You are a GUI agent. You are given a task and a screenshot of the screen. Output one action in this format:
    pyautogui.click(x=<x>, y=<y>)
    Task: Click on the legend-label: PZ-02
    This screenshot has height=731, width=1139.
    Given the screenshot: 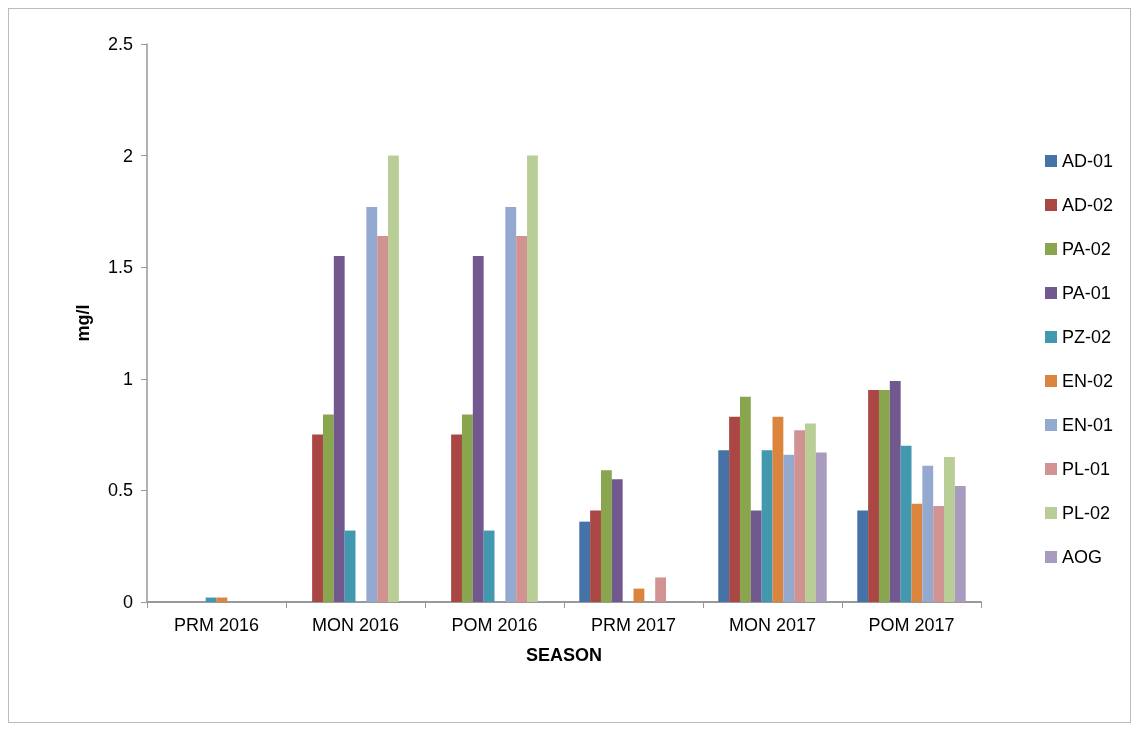 What is the action you would take?
    pyautogui.click(x=1086, y=337)
    